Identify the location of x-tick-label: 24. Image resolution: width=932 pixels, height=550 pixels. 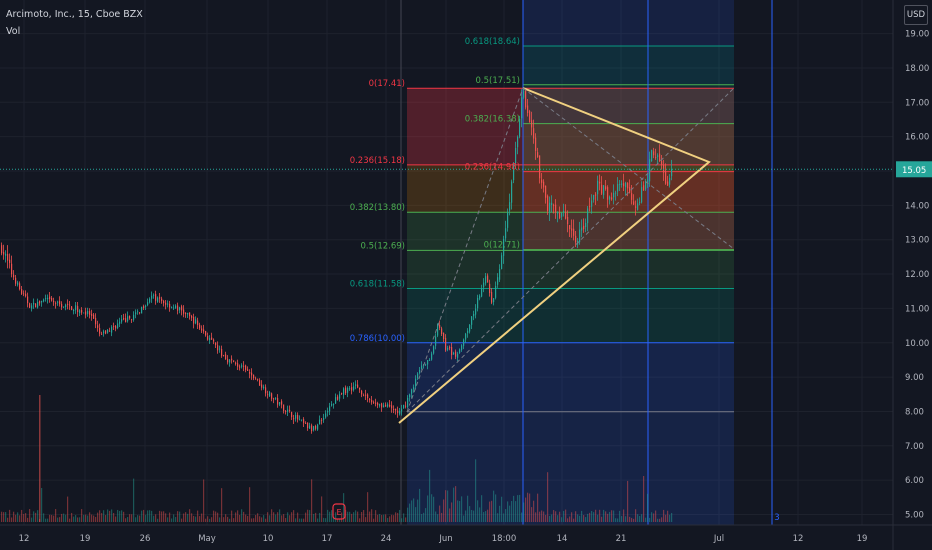
(386, 539).